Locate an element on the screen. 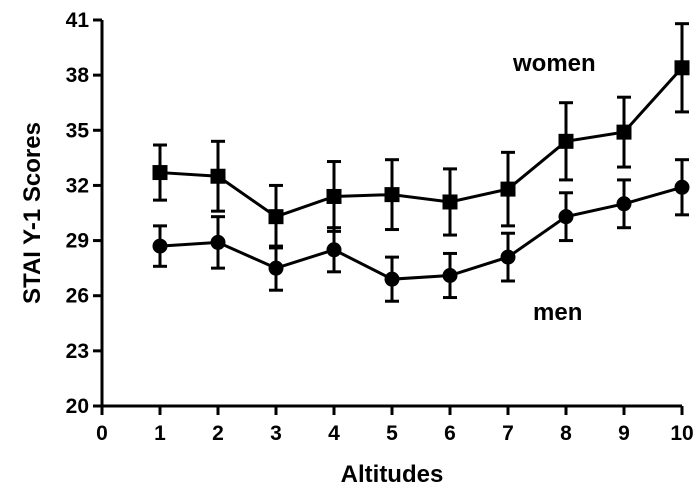  series-line-men is located at coordinates (421, 233).